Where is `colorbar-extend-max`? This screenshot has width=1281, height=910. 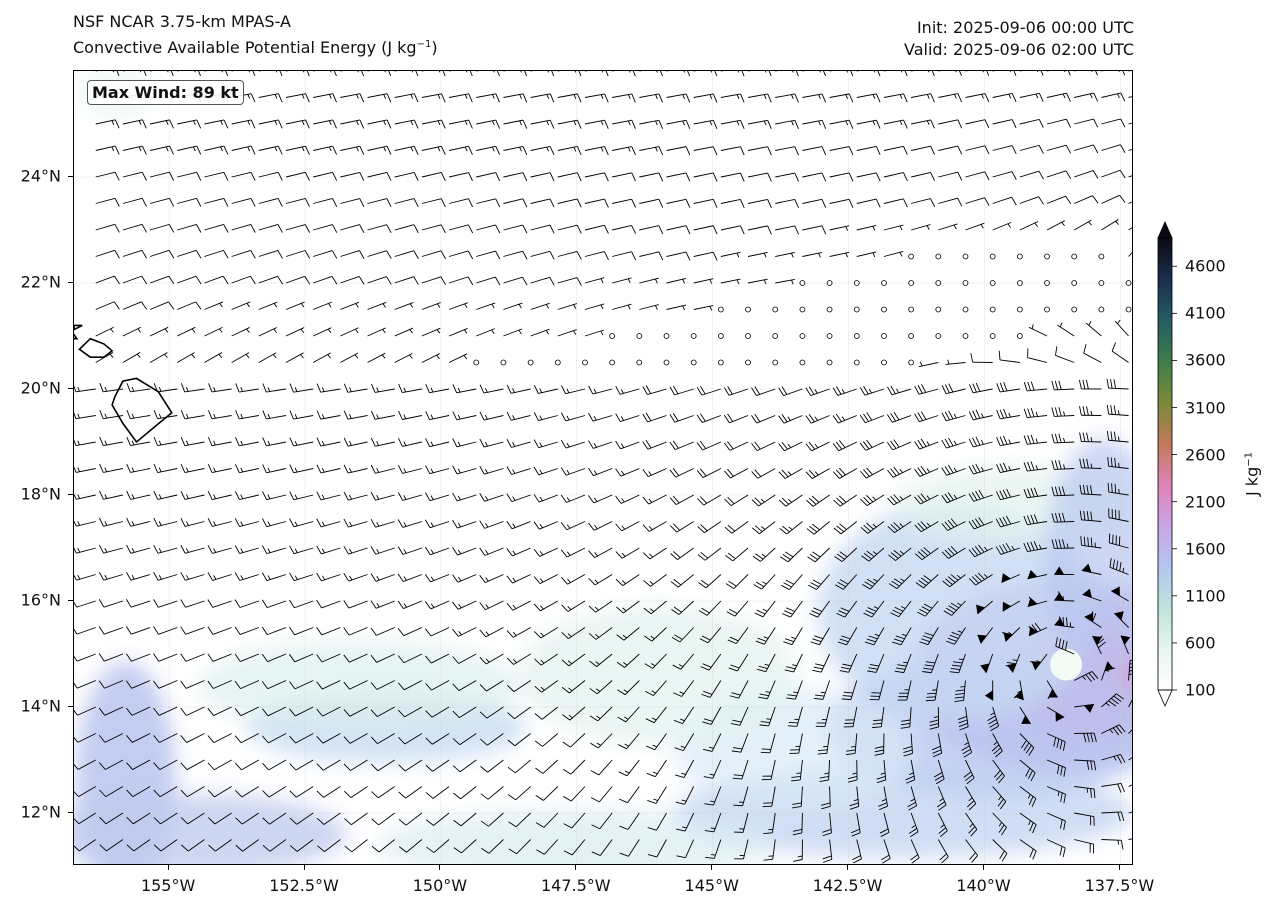
colorbar-extend-max is located at coordinates (1165, 230).